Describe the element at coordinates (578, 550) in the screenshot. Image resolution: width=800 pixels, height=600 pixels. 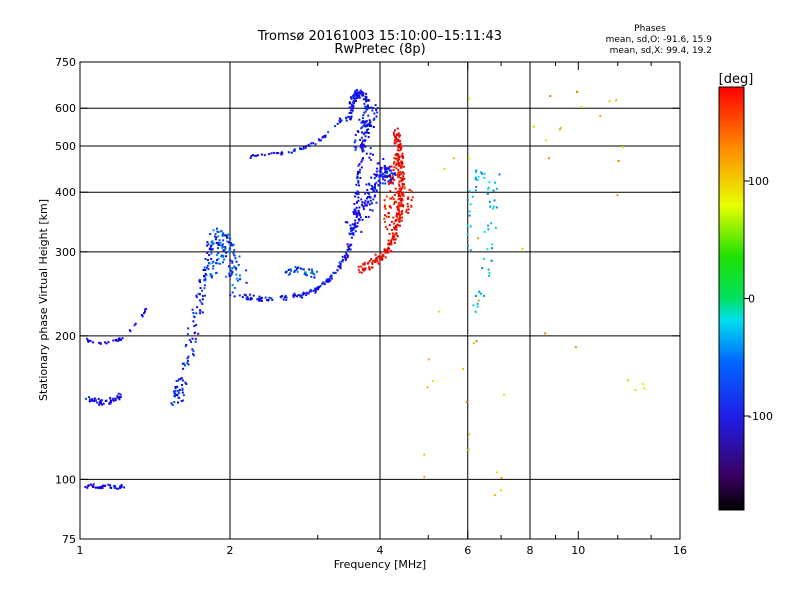
I see `x-tick-label: 10` at that location.